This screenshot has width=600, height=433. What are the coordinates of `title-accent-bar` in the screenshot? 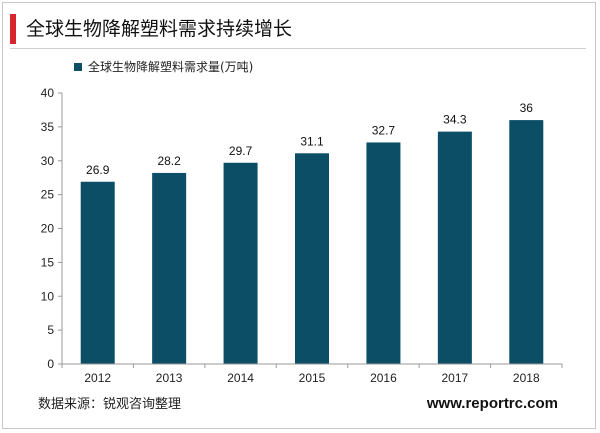 It's located at (13, 29).